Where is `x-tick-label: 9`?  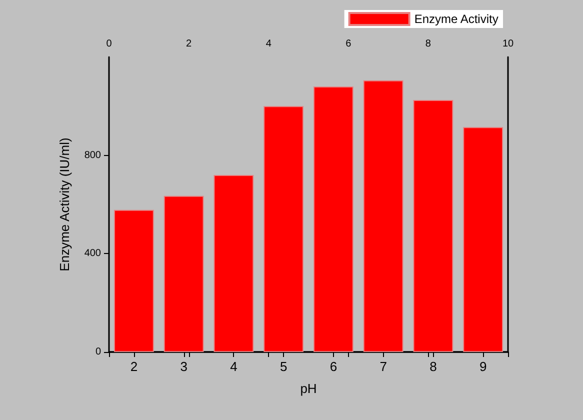
x-tick-label: 9 is located at coordinates (483, 366).